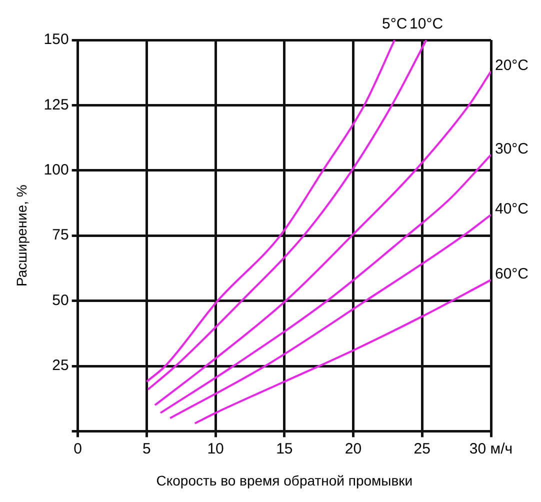  Describe the element at coordinates (60, 300) in the screenshot. I see `y-tick-label: 50` at that location.